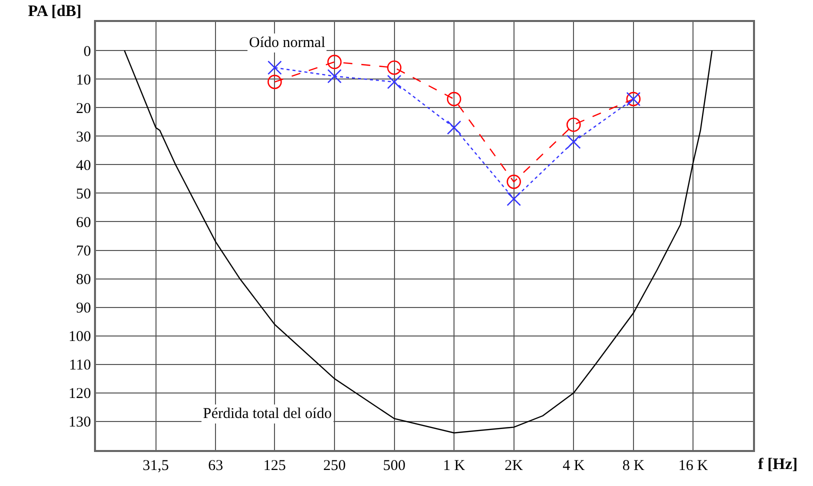  I want to click on x-tick-label: 63, so click(216, 466).